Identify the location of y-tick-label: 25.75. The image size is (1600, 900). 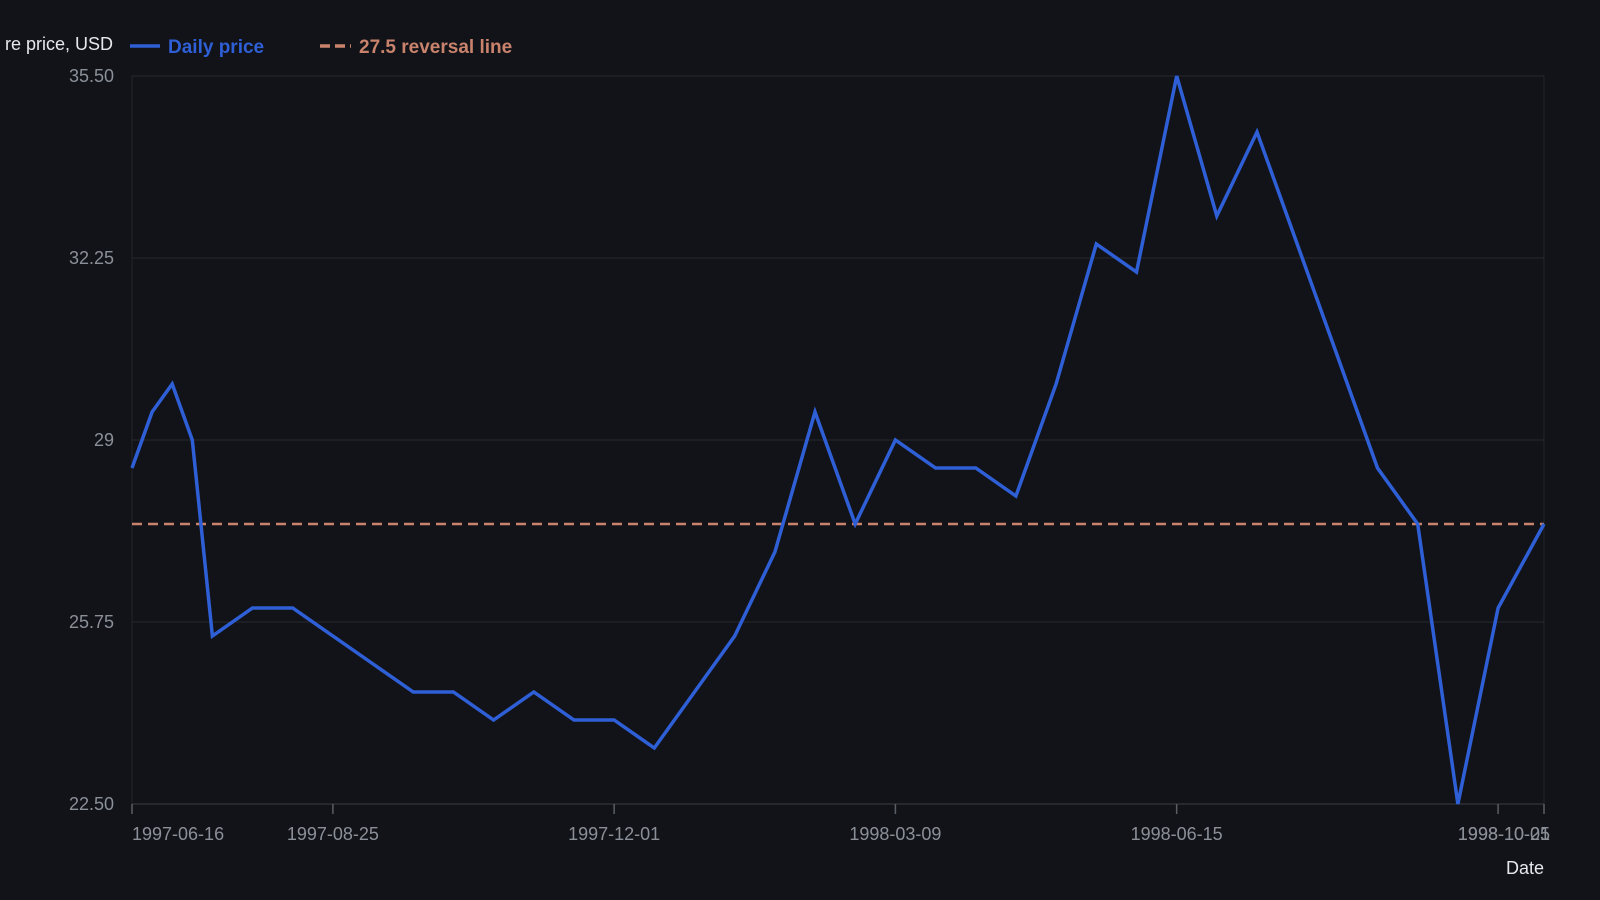
(91, 622).